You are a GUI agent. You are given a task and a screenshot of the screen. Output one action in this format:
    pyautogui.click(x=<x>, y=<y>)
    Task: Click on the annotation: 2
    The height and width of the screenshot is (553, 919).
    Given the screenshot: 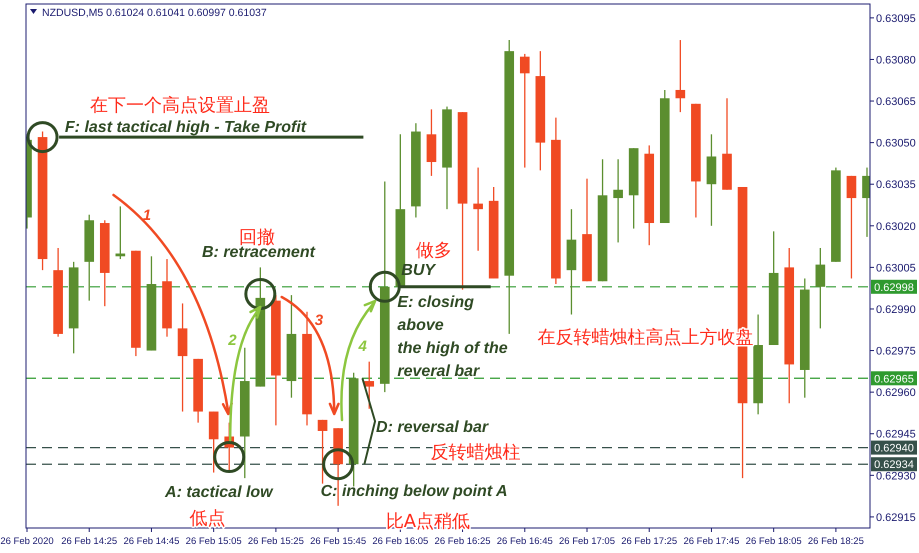 What is the action you would take?
    pyautogui.click(x=232, y=340)
    